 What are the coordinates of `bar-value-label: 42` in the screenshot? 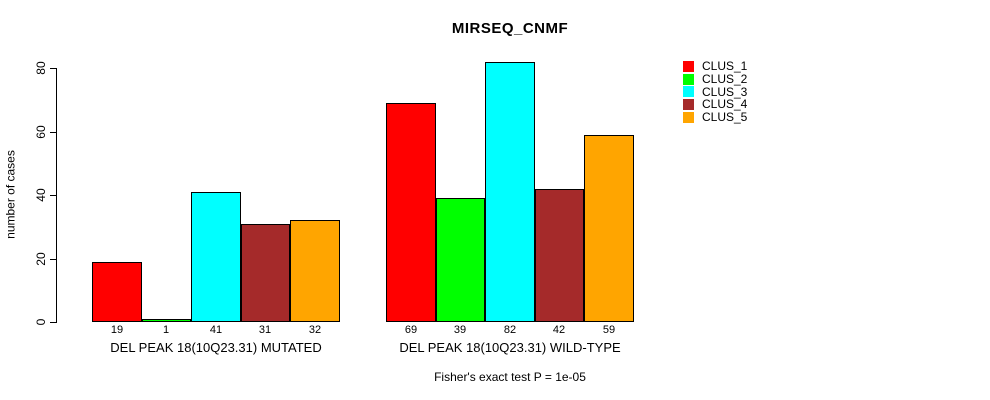 It's located at (559, 330).